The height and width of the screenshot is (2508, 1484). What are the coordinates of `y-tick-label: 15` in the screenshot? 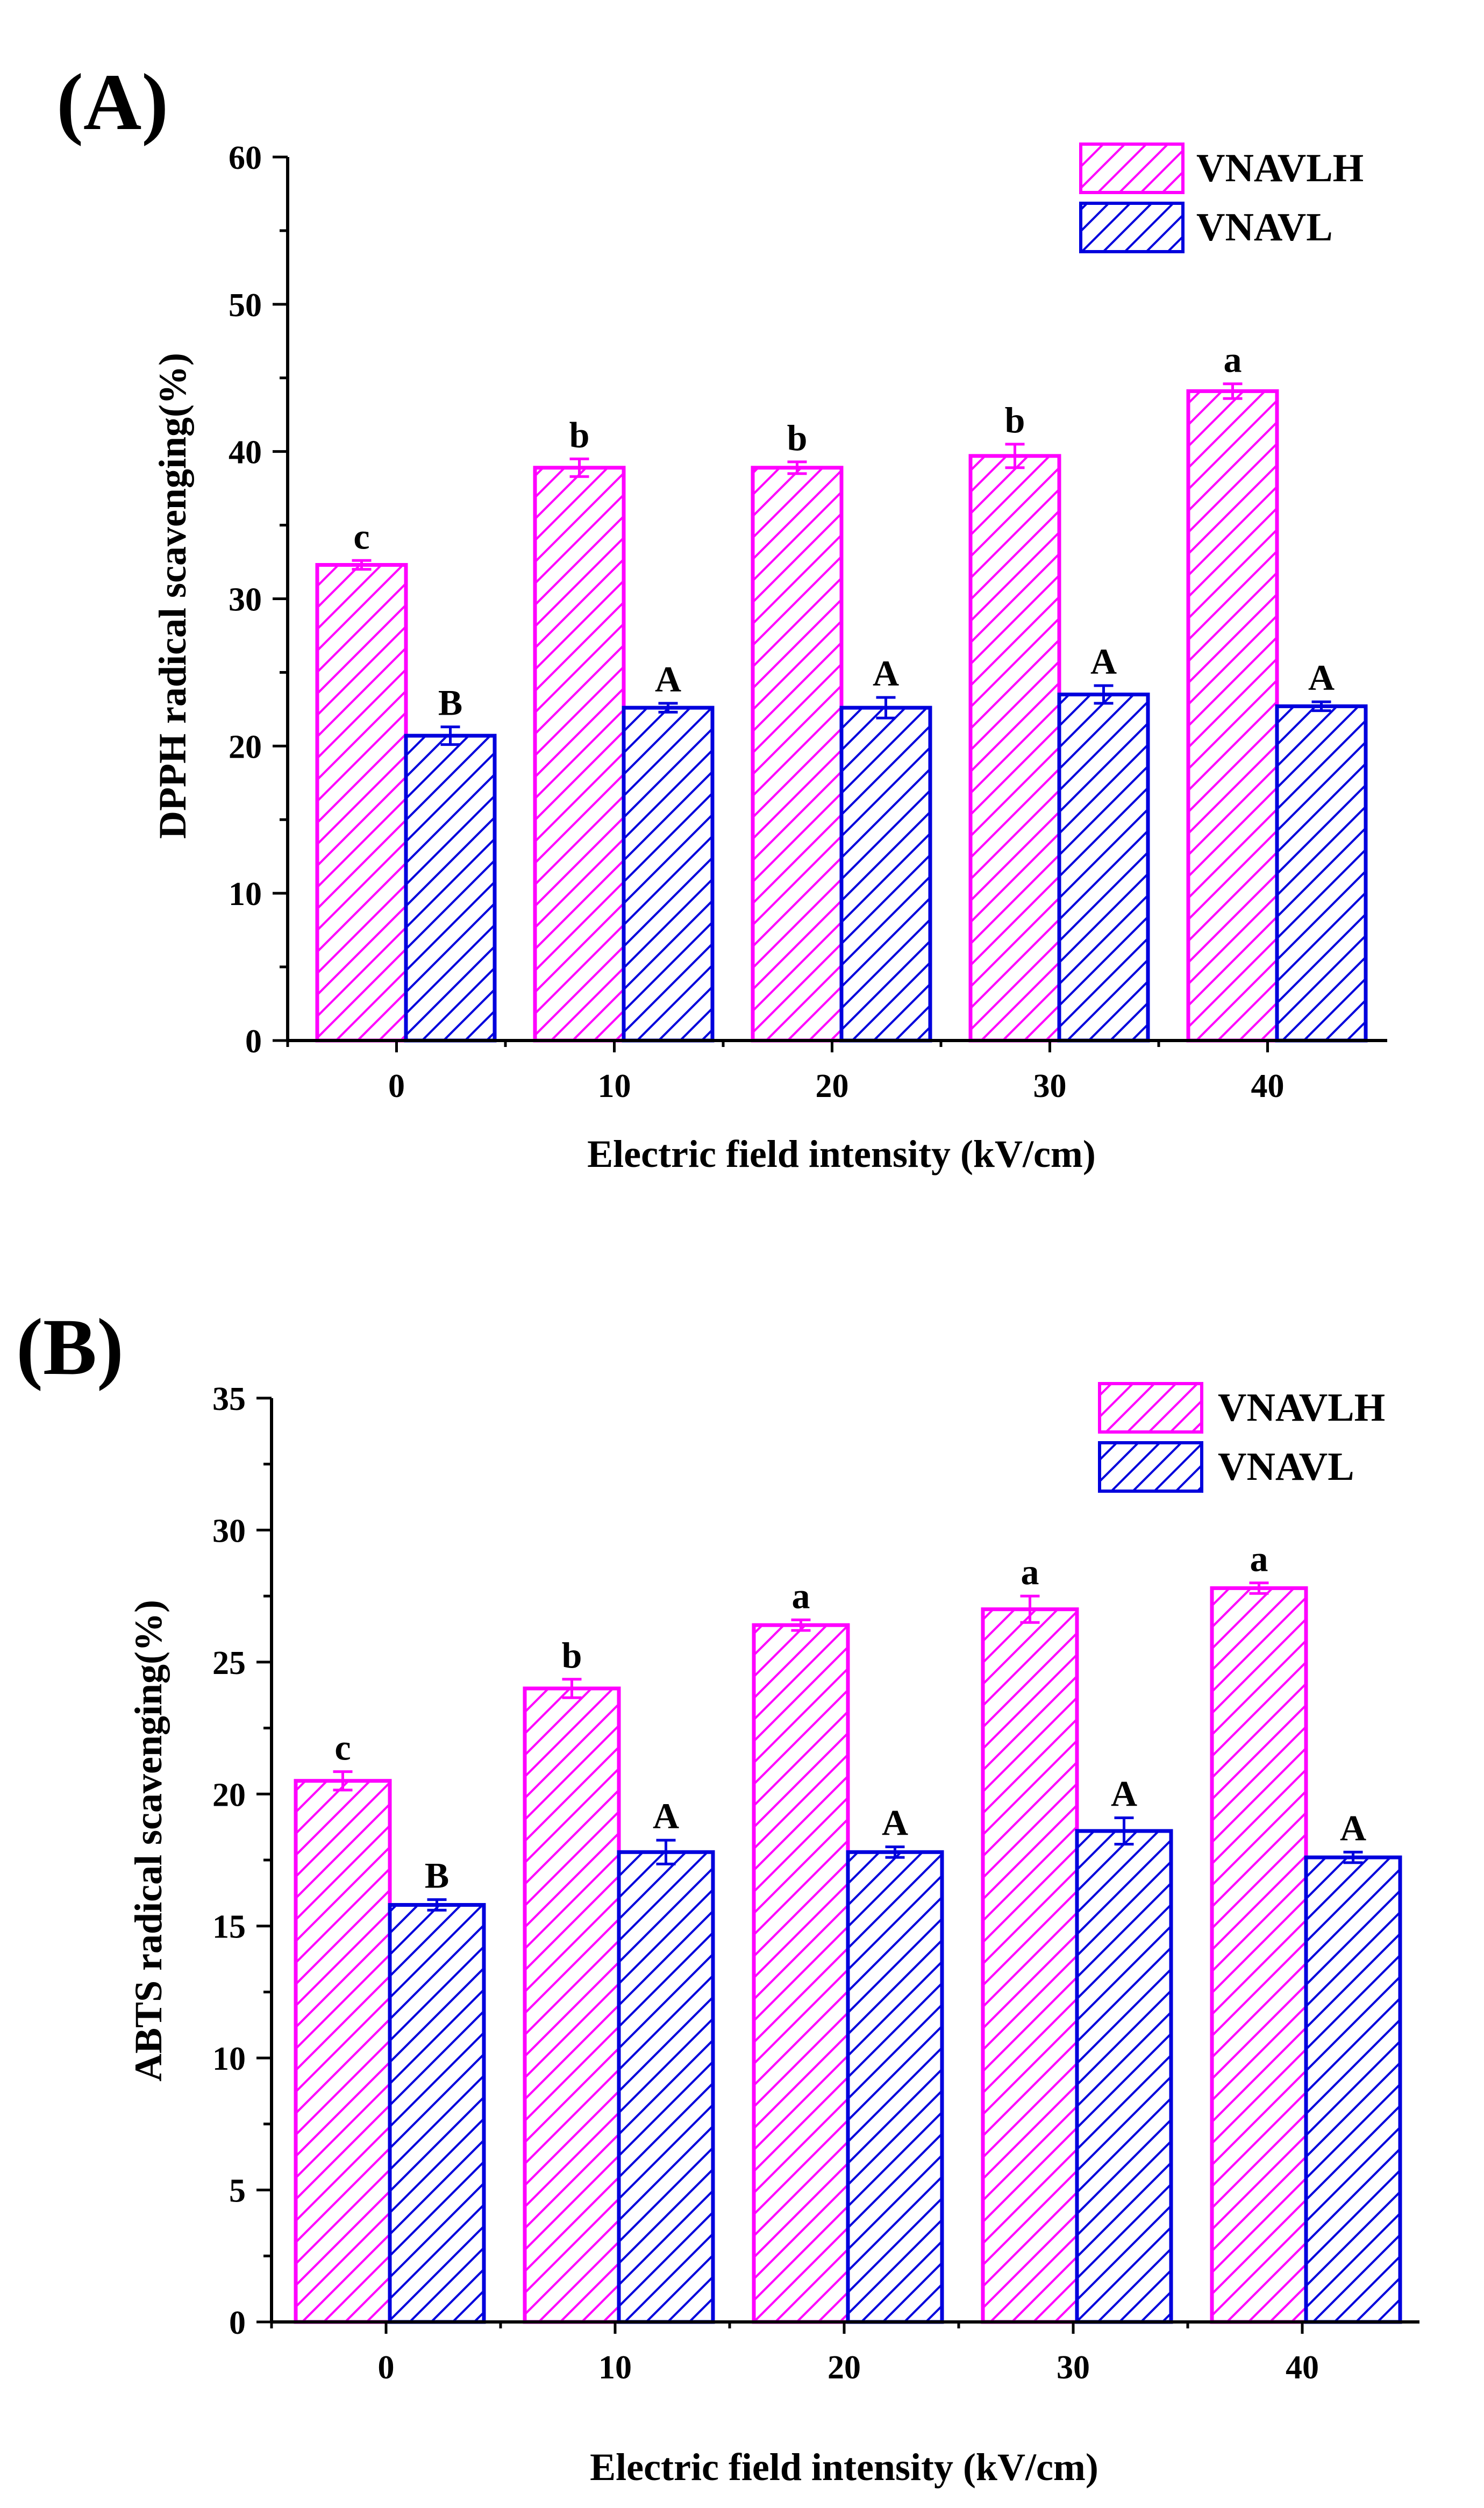 It's located at (229, 1927).